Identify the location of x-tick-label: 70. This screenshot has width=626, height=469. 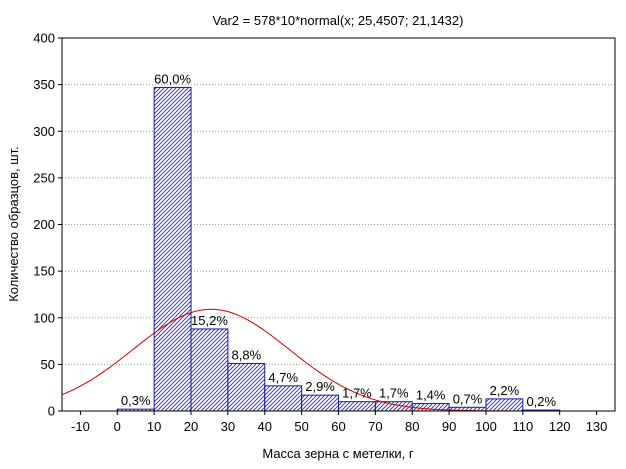
(375, 426).